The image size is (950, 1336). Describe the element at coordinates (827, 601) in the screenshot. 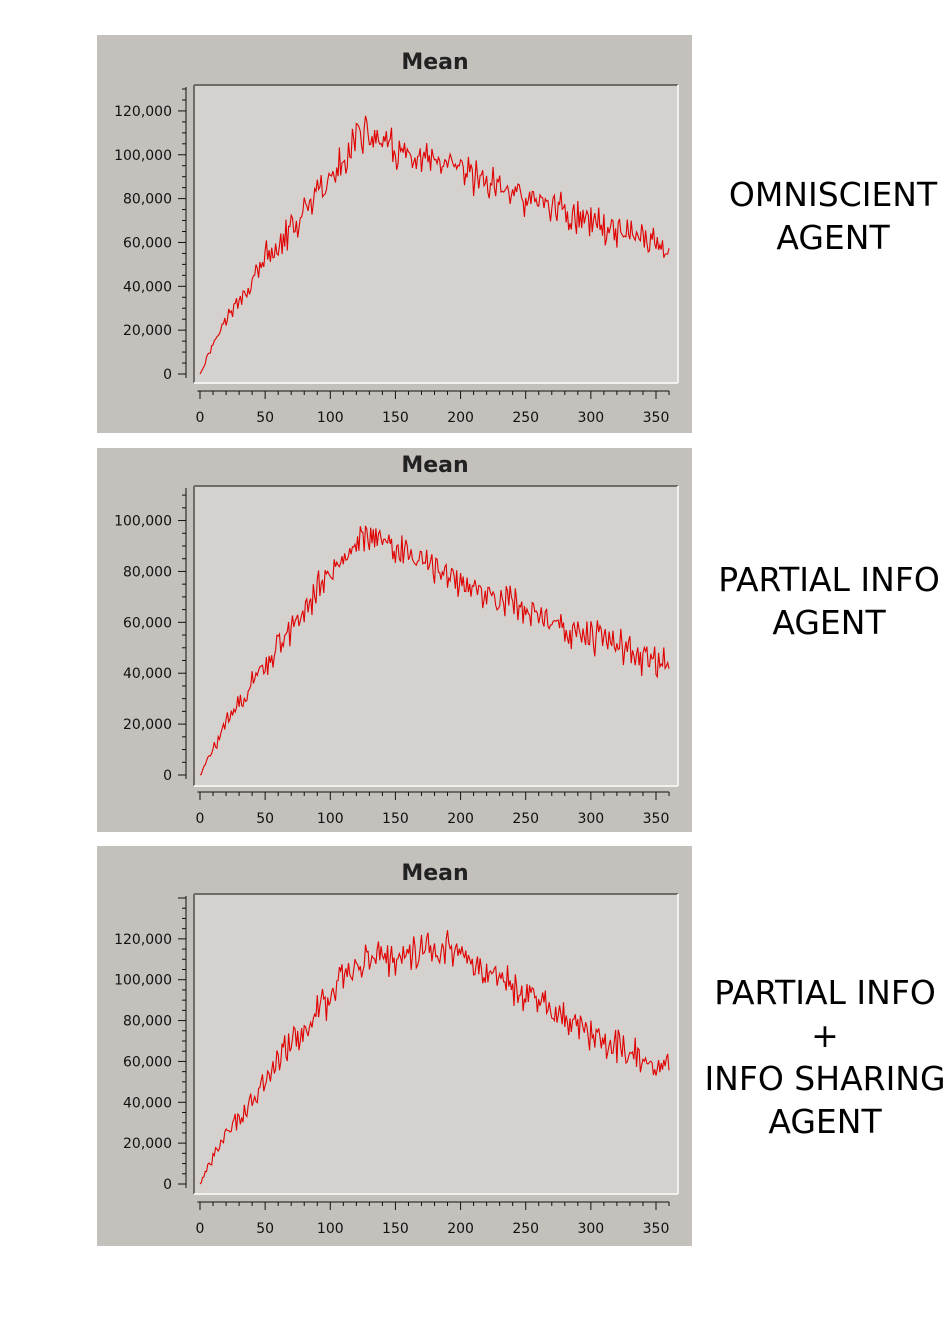

I see `chart-label-2: PARTIAL INFO AGENT` at that location.